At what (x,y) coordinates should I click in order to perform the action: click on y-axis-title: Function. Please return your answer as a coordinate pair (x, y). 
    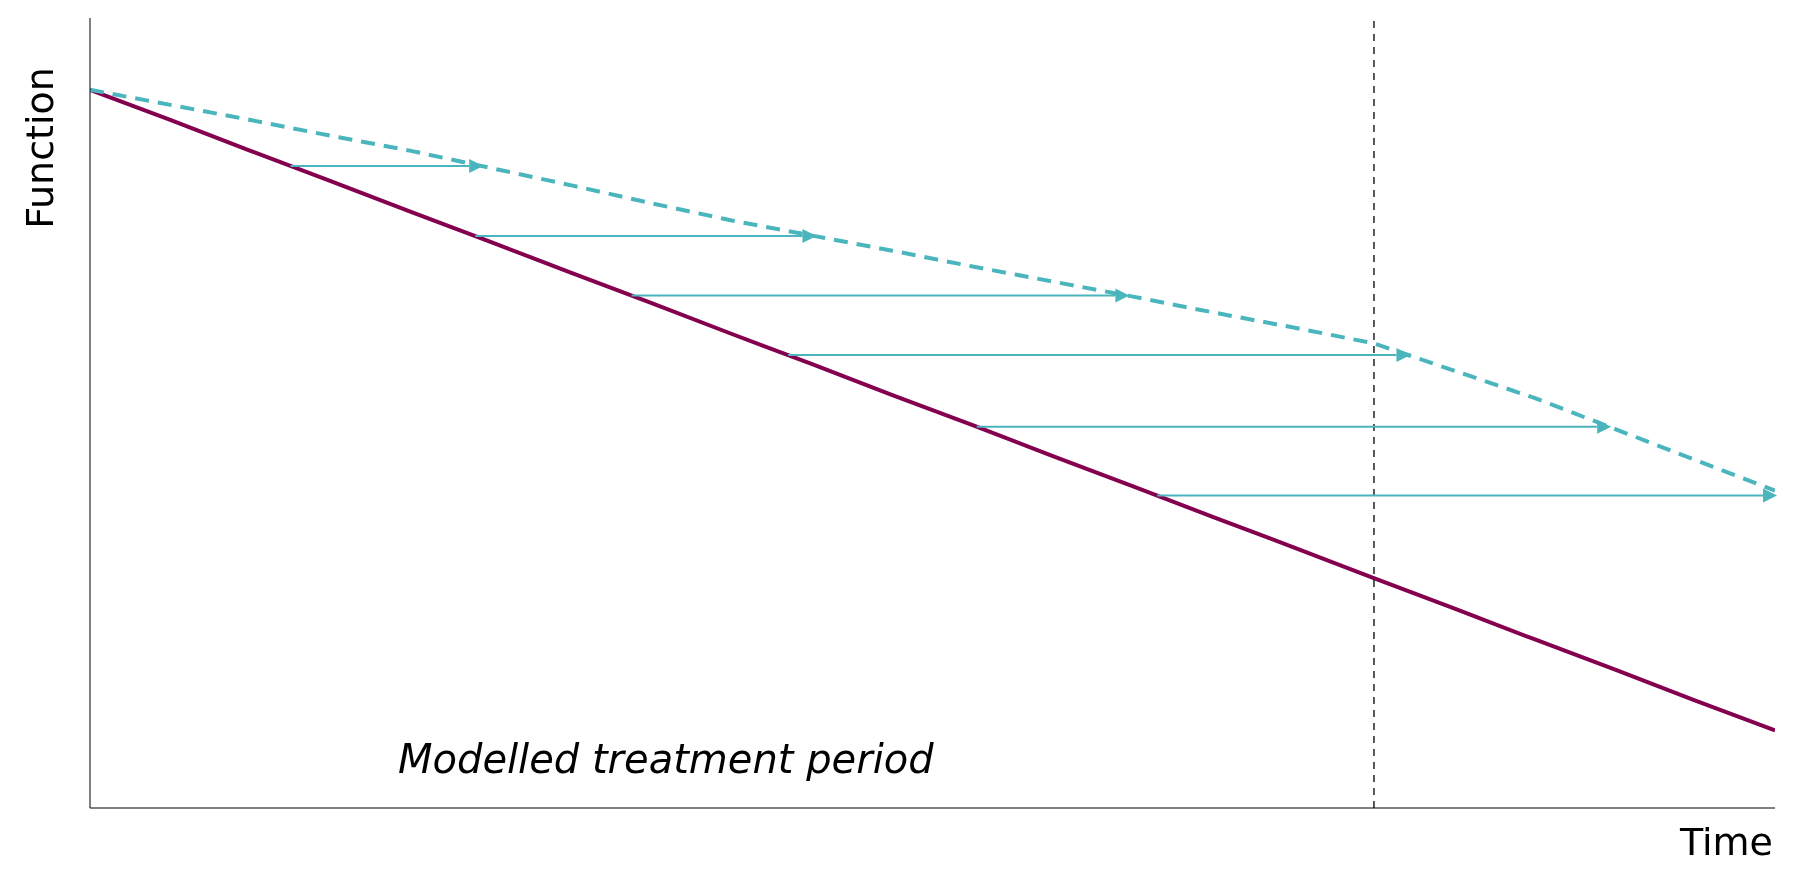
    Looking at the image, I should click on (40, 148).